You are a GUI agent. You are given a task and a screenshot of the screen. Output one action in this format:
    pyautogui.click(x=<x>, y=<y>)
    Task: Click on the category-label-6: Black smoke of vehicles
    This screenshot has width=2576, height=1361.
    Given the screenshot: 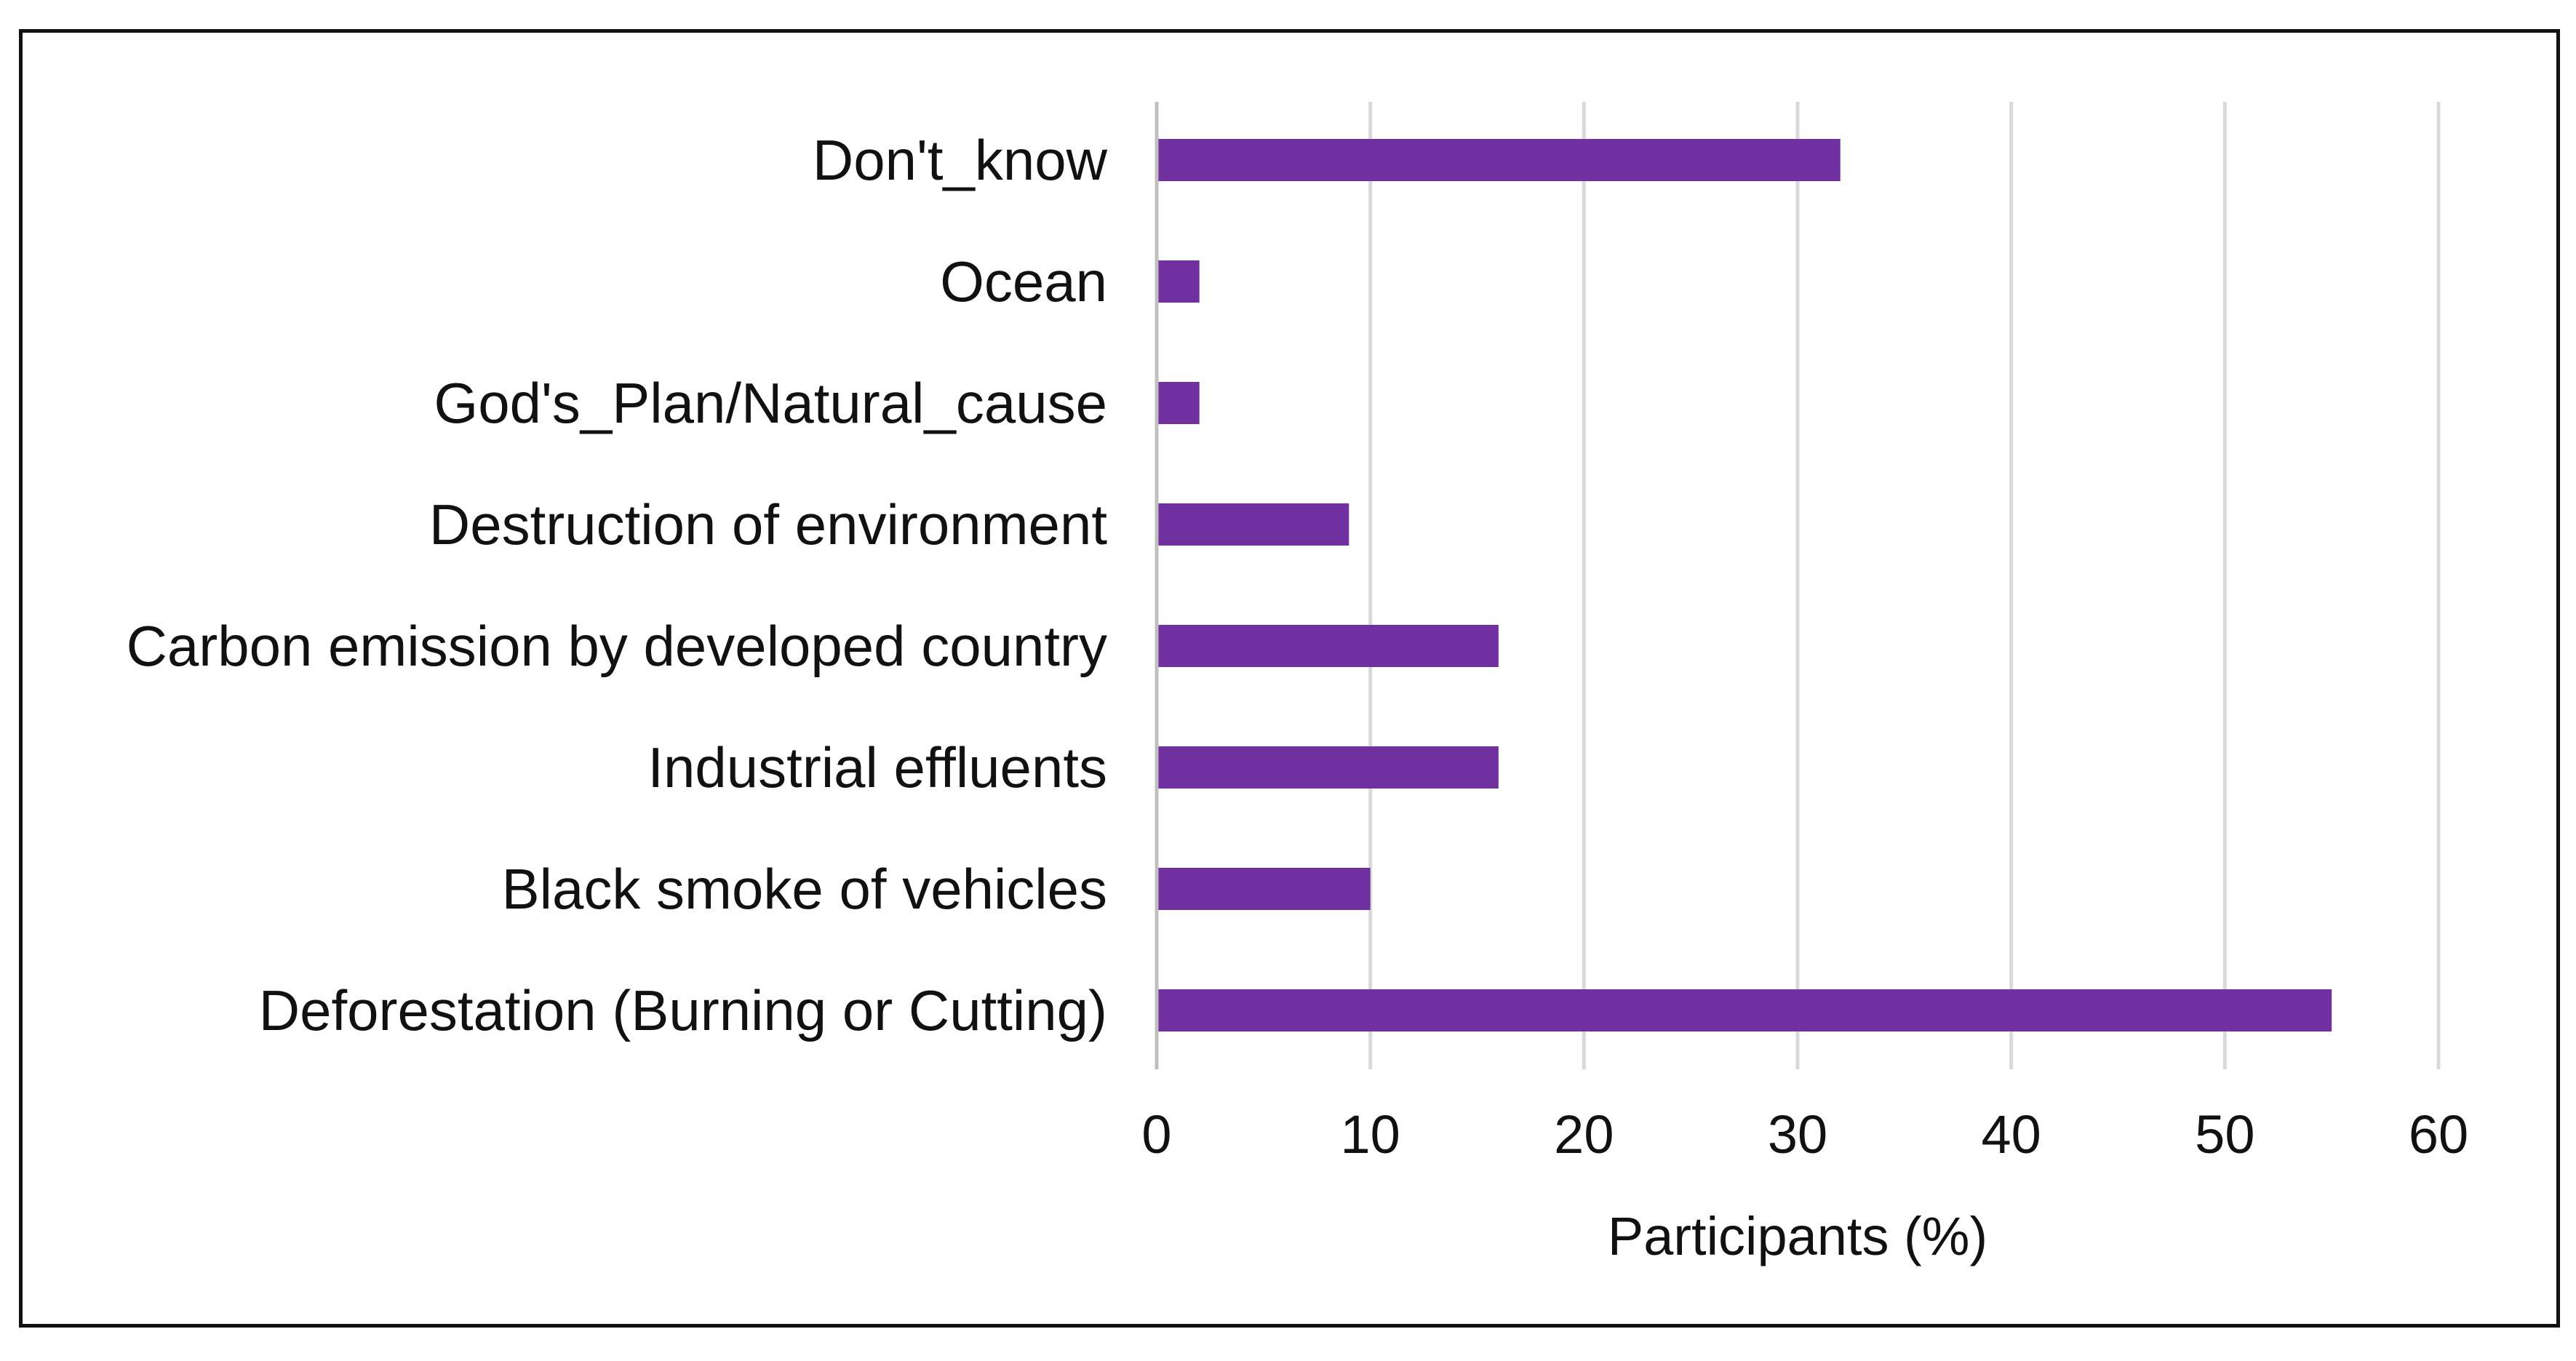 What is the action you would take?
    pyautogui.click(x=804, y=889)
    